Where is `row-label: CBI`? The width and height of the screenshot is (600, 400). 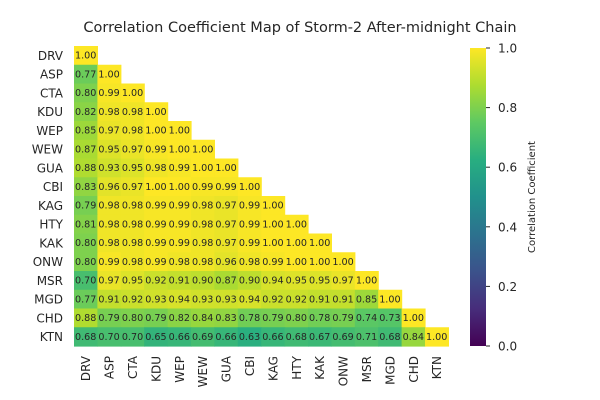
row-label: CBI is located at coordinates (53, 187).